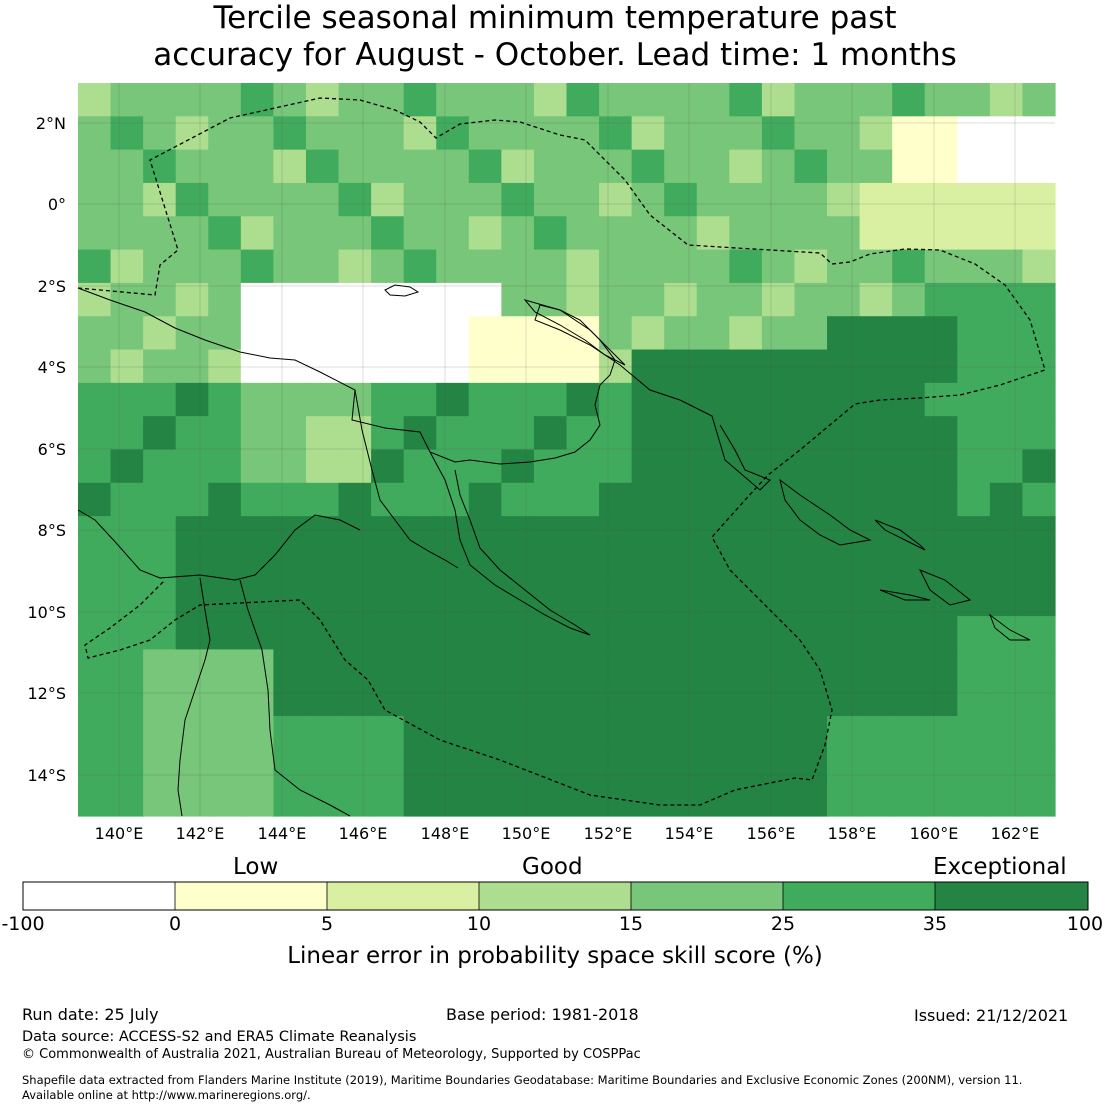 Image resolution: width=1110 pixels, height=1110 pixels. I want to click on colorbar-tick: 10, so click(479, 924).